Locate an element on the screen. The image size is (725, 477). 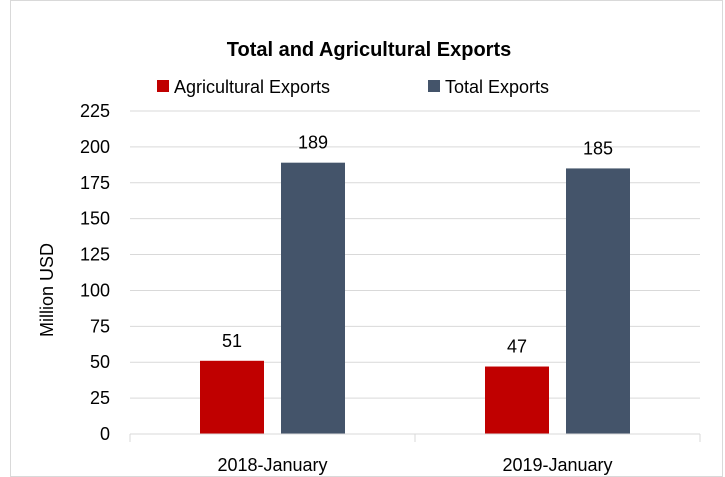
legend-label: Agricultural Exports is located at coordinates (252, 87).